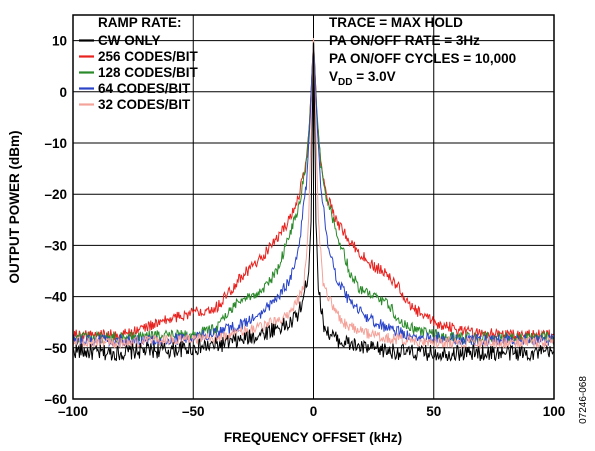 The image size is (595, 451). I want to click on x-tick-label: 100, so click(554, 411).